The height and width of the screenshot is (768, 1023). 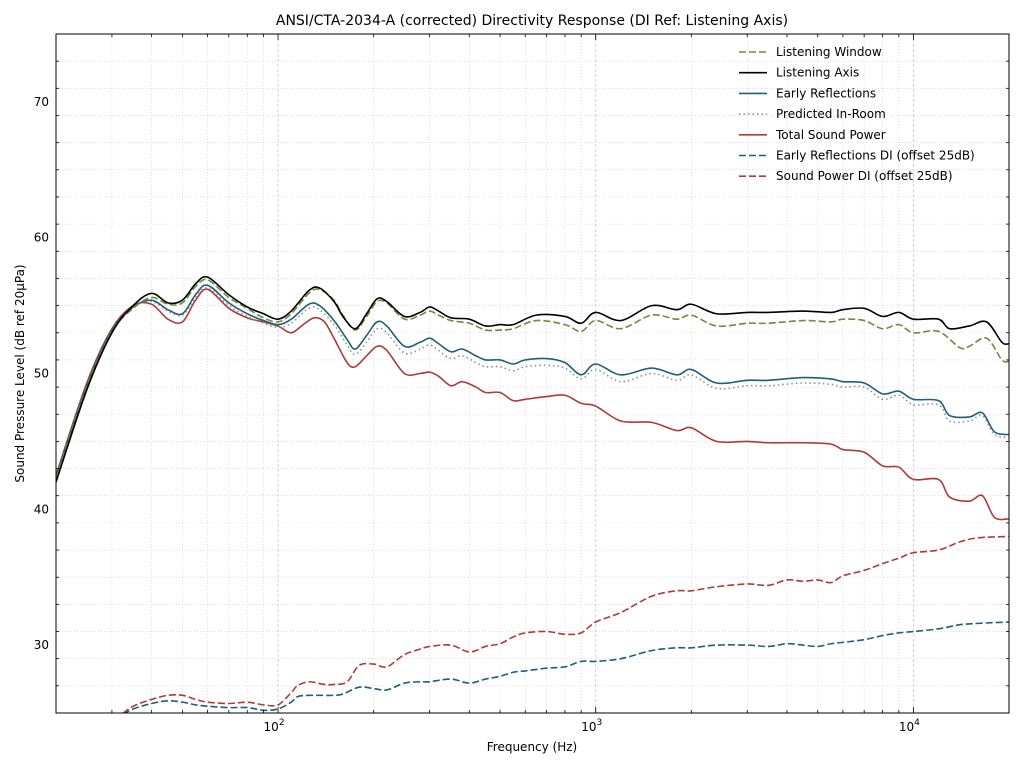 I want to click on x-tick-label: 10³, so click(x=591, y=726).